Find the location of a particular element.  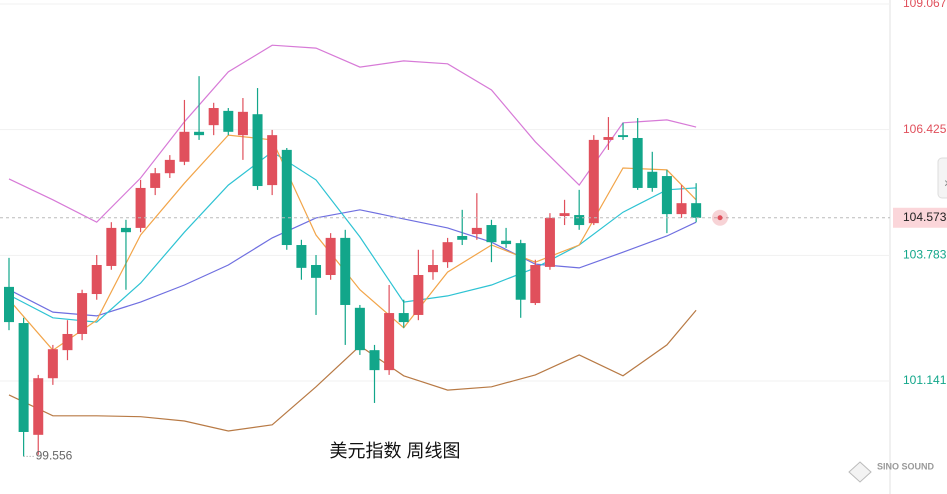

brand-icon is located at coordinates (860, 472).